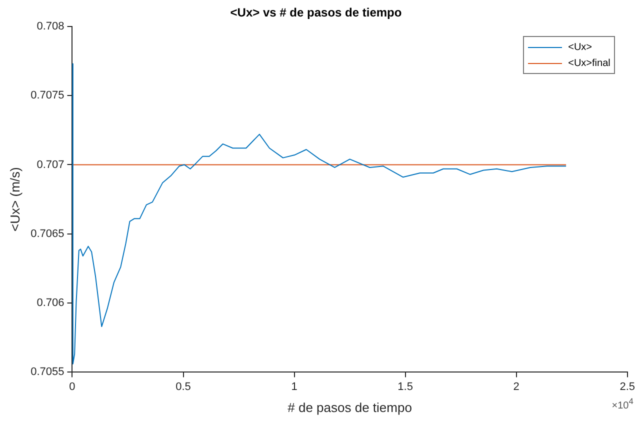 The height and width of the screenshot is (428, 638). Describe the element at coordinates (589, 63) in the screenshot. I see `legend-label: <Ux>final` at that location.